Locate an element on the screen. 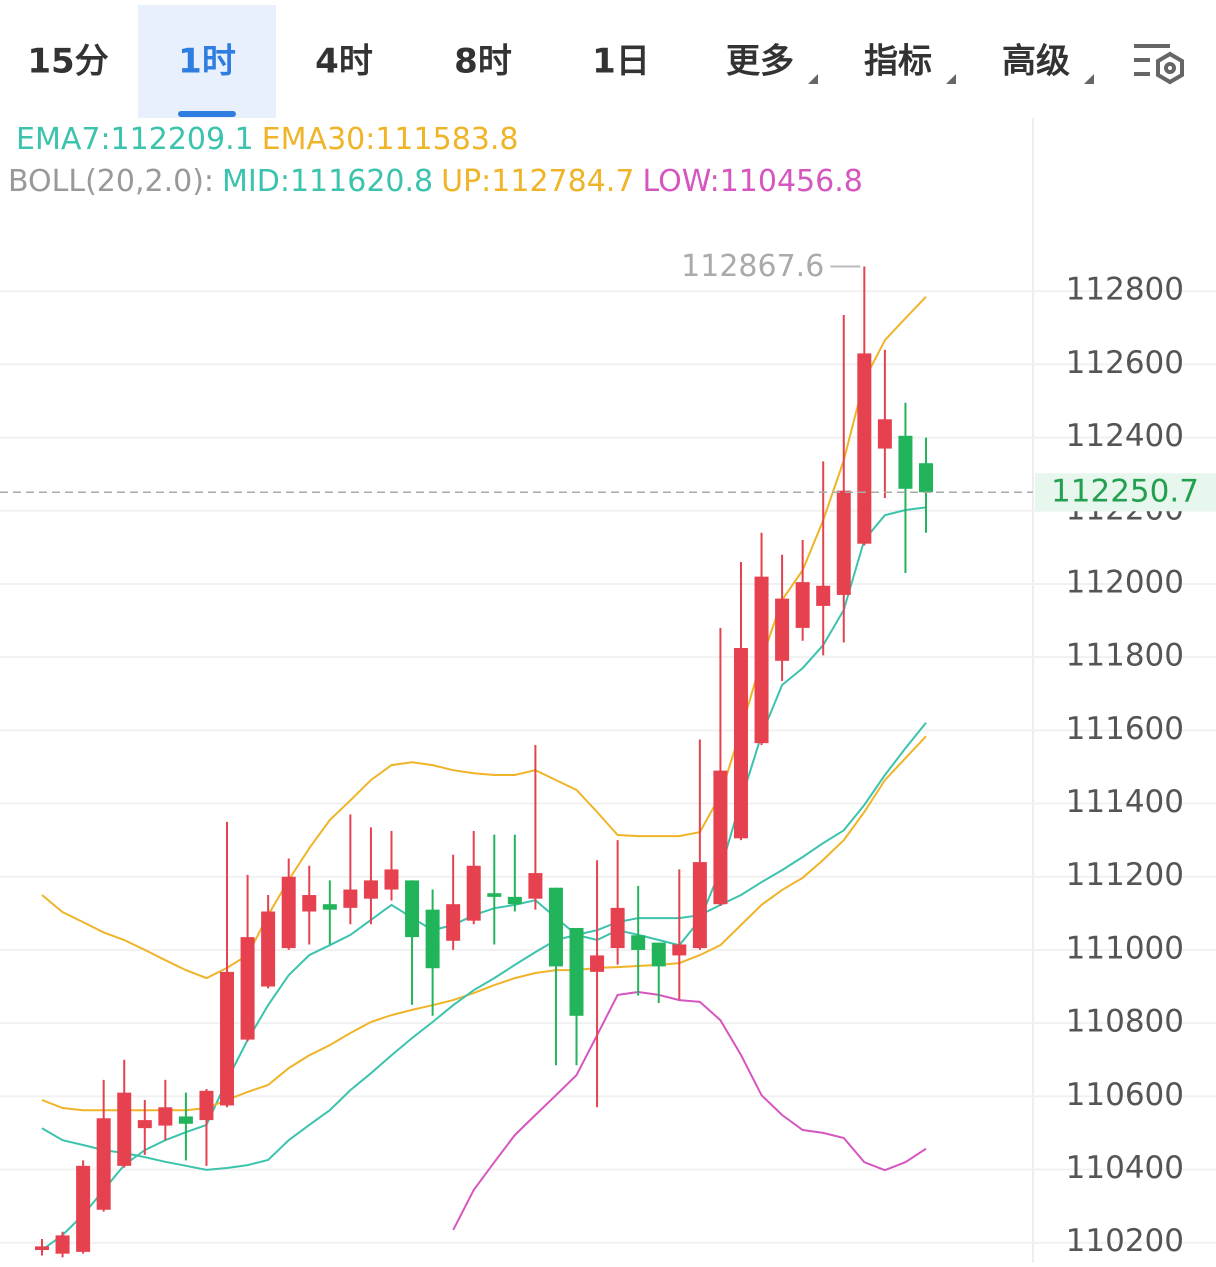 This screenshot has width=1216, height=1267. y-tick-label: 111800 is located at coordinates (1125, 656).